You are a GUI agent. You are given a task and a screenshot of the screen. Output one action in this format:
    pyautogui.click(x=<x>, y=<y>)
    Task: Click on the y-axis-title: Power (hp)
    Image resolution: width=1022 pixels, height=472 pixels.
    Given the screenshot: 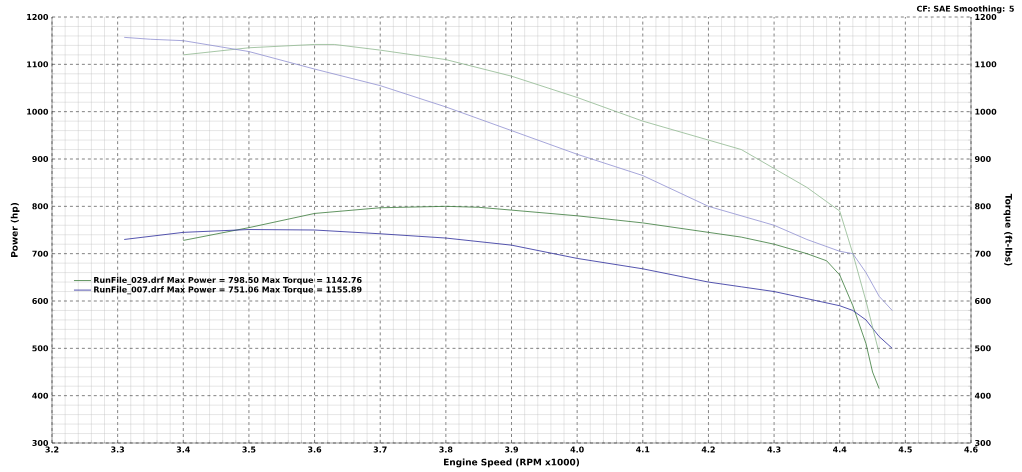 What is the action you would take?
    pyautogui.click(x=15, y=229)
    